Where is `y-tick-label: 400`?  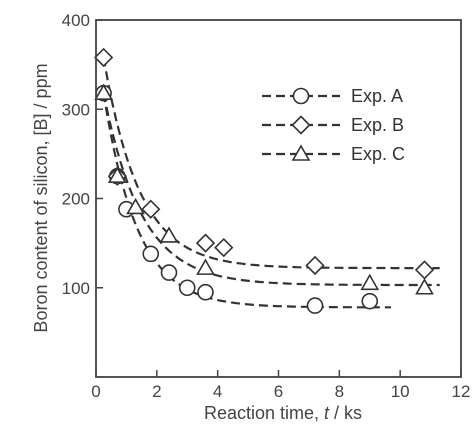
y-tick-label: 400 is located at coordinates (76, 20).